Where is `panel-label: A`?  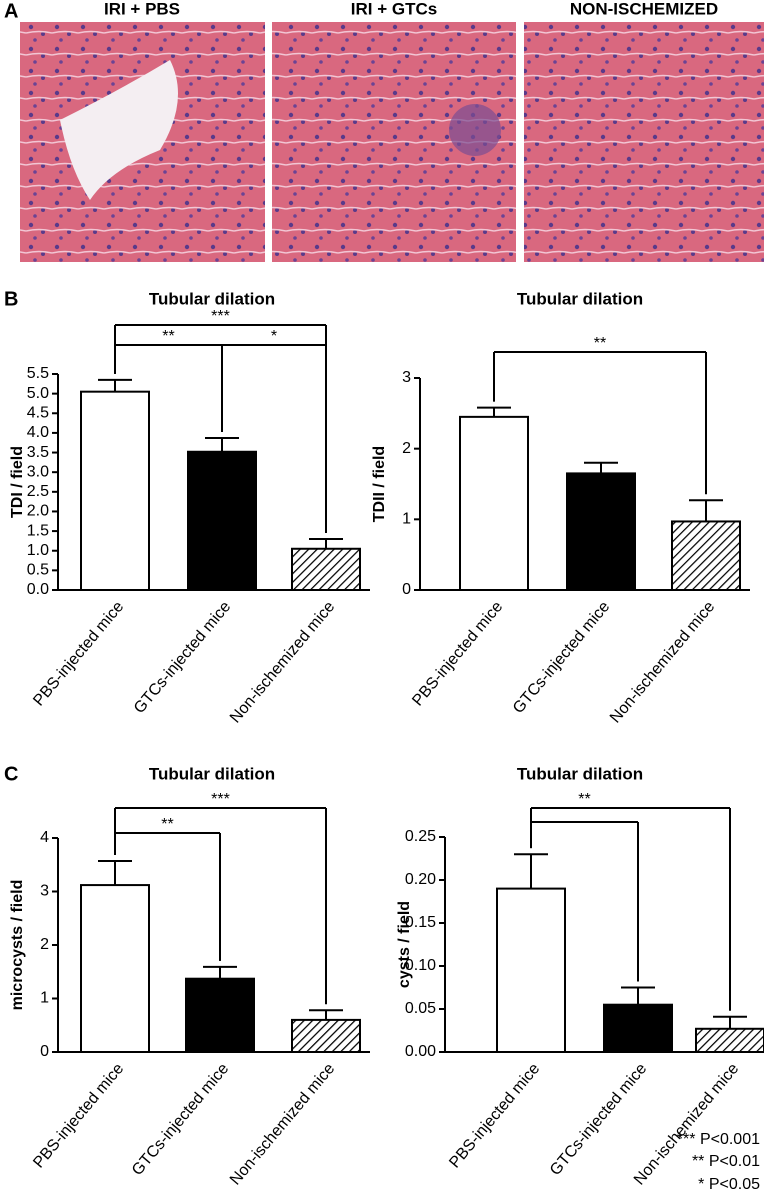 panel-label: A is located at coordinates (11, 11).